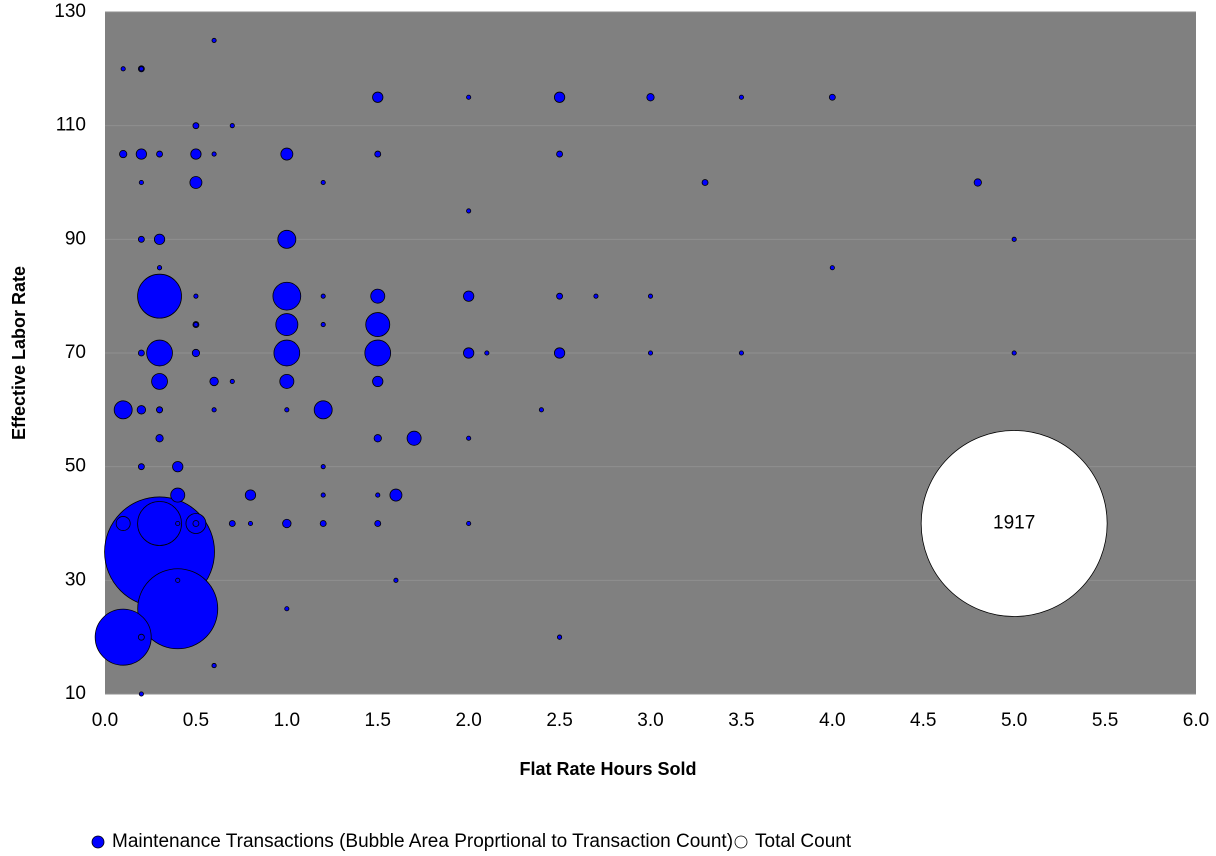 This screenshot has width=1216, height=856. Describe the element at coordinates (287, 720) in the screenshot. I see `x-tick-label: 1.0` at that location.